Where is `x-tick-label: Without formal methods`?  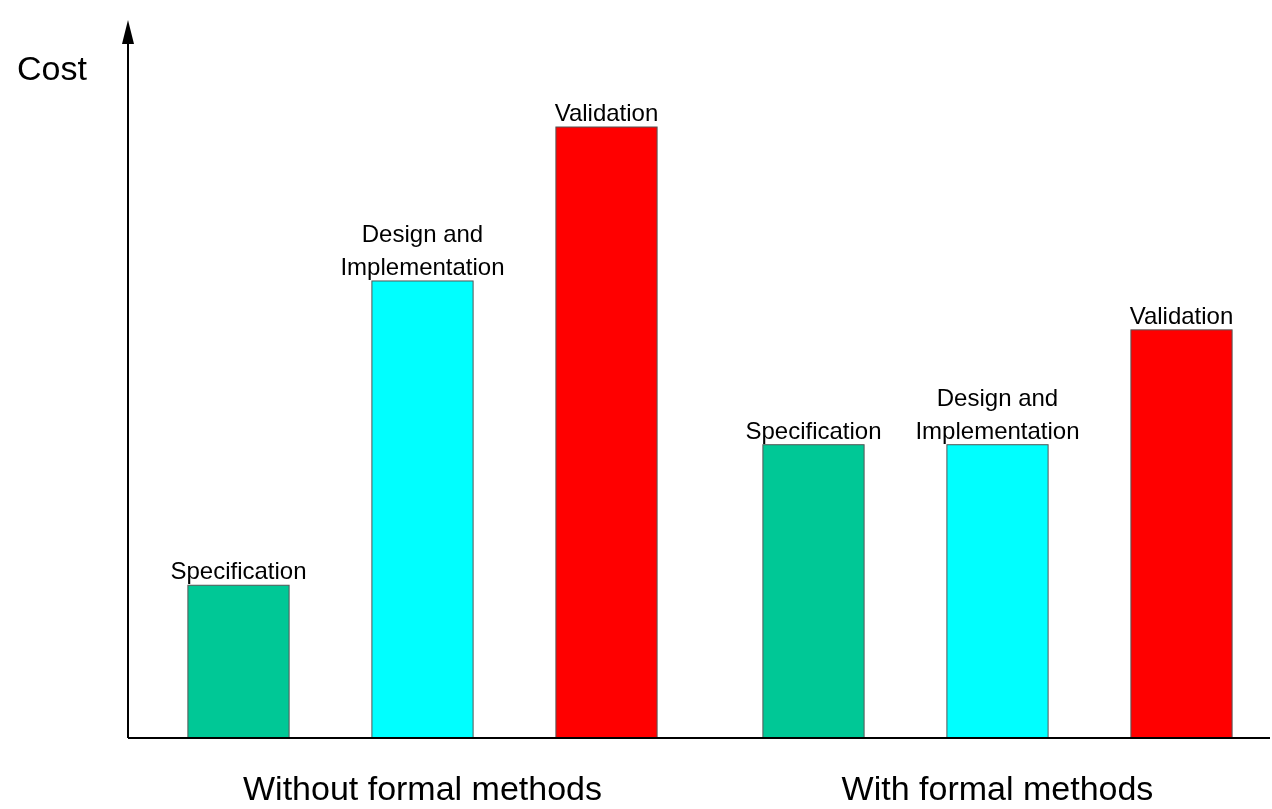
x-tick-label: Without formal methods is located at coordinates (422, 788).